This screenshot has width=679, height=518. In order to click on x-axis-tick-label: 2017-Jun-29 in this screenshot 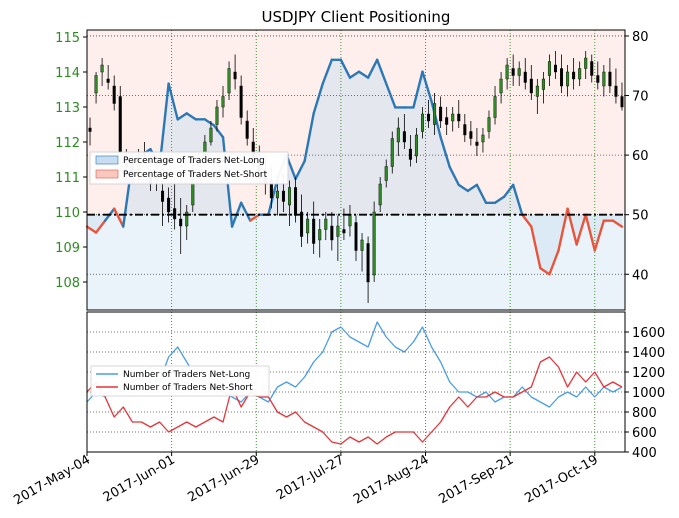, I will do `click(223, 478)`.